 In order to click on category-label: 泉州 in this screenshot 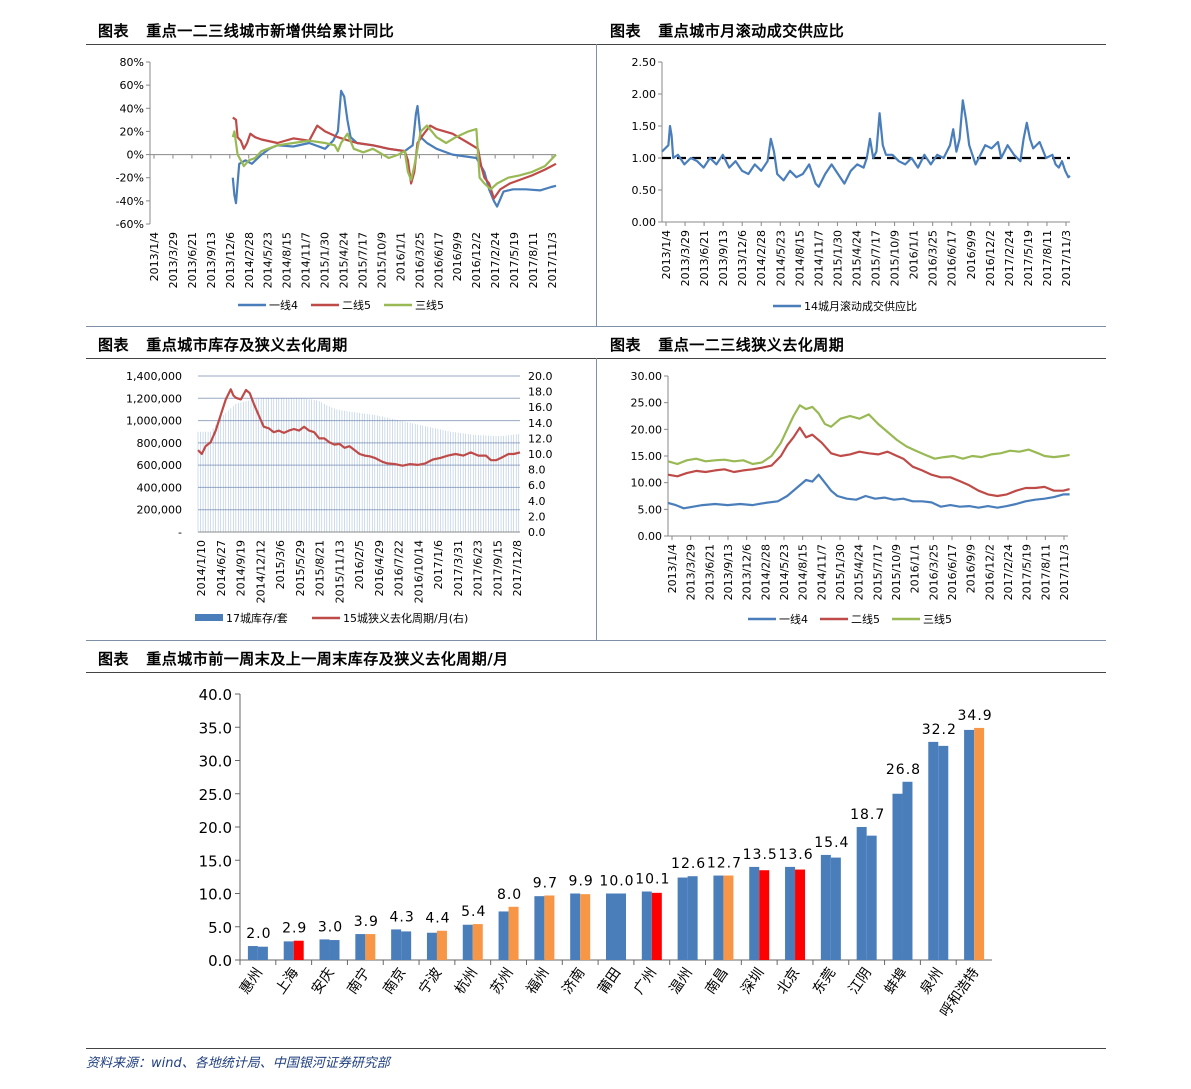, I will do `click(932, 981)`.